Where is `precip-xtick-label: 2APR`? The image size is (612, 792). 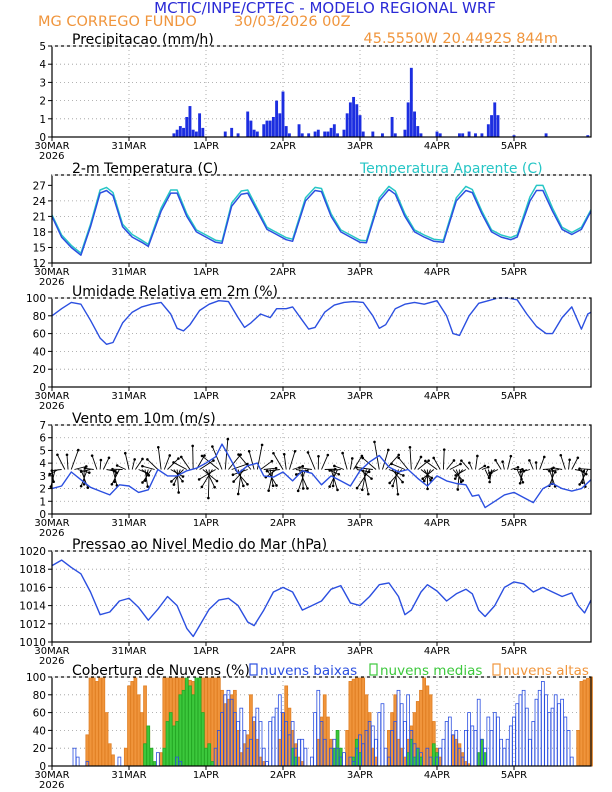 precip-xtick-label: 2APR is located at coordinates (283, 146).